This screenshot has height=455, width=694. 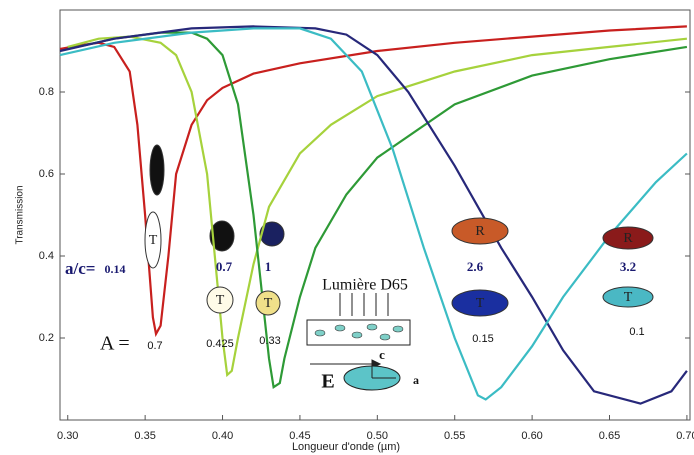 I want to click on diagram, so click(x=358, y=342).